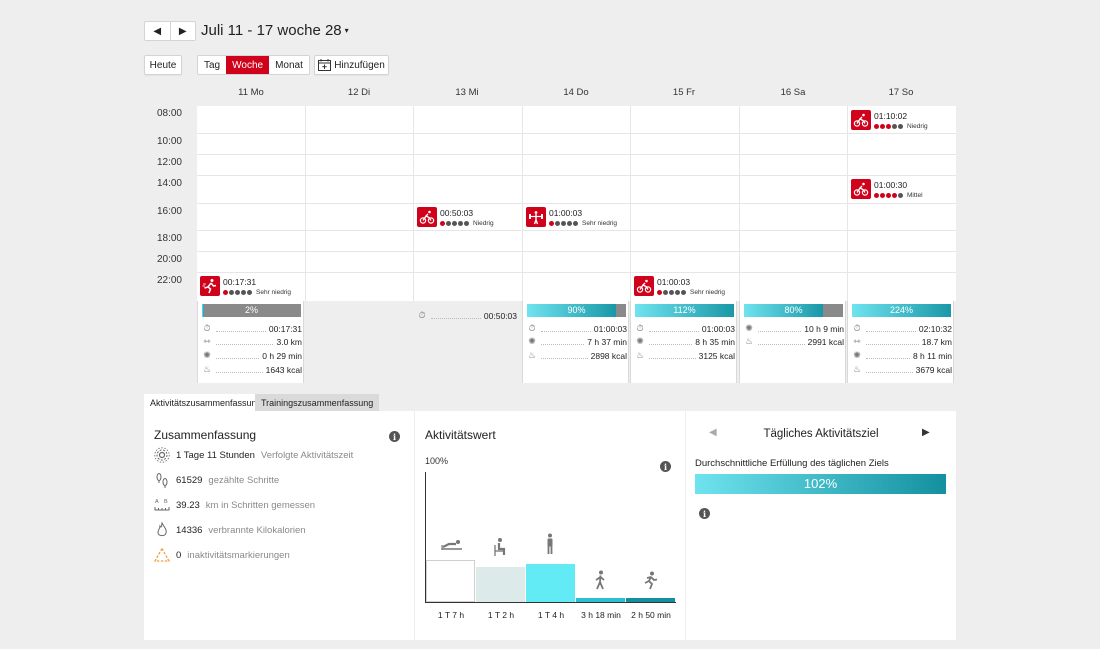 The width and height of the screenshot is (1100, 649). I want to click on intensity-label: Niedrig, so click(917, 126).